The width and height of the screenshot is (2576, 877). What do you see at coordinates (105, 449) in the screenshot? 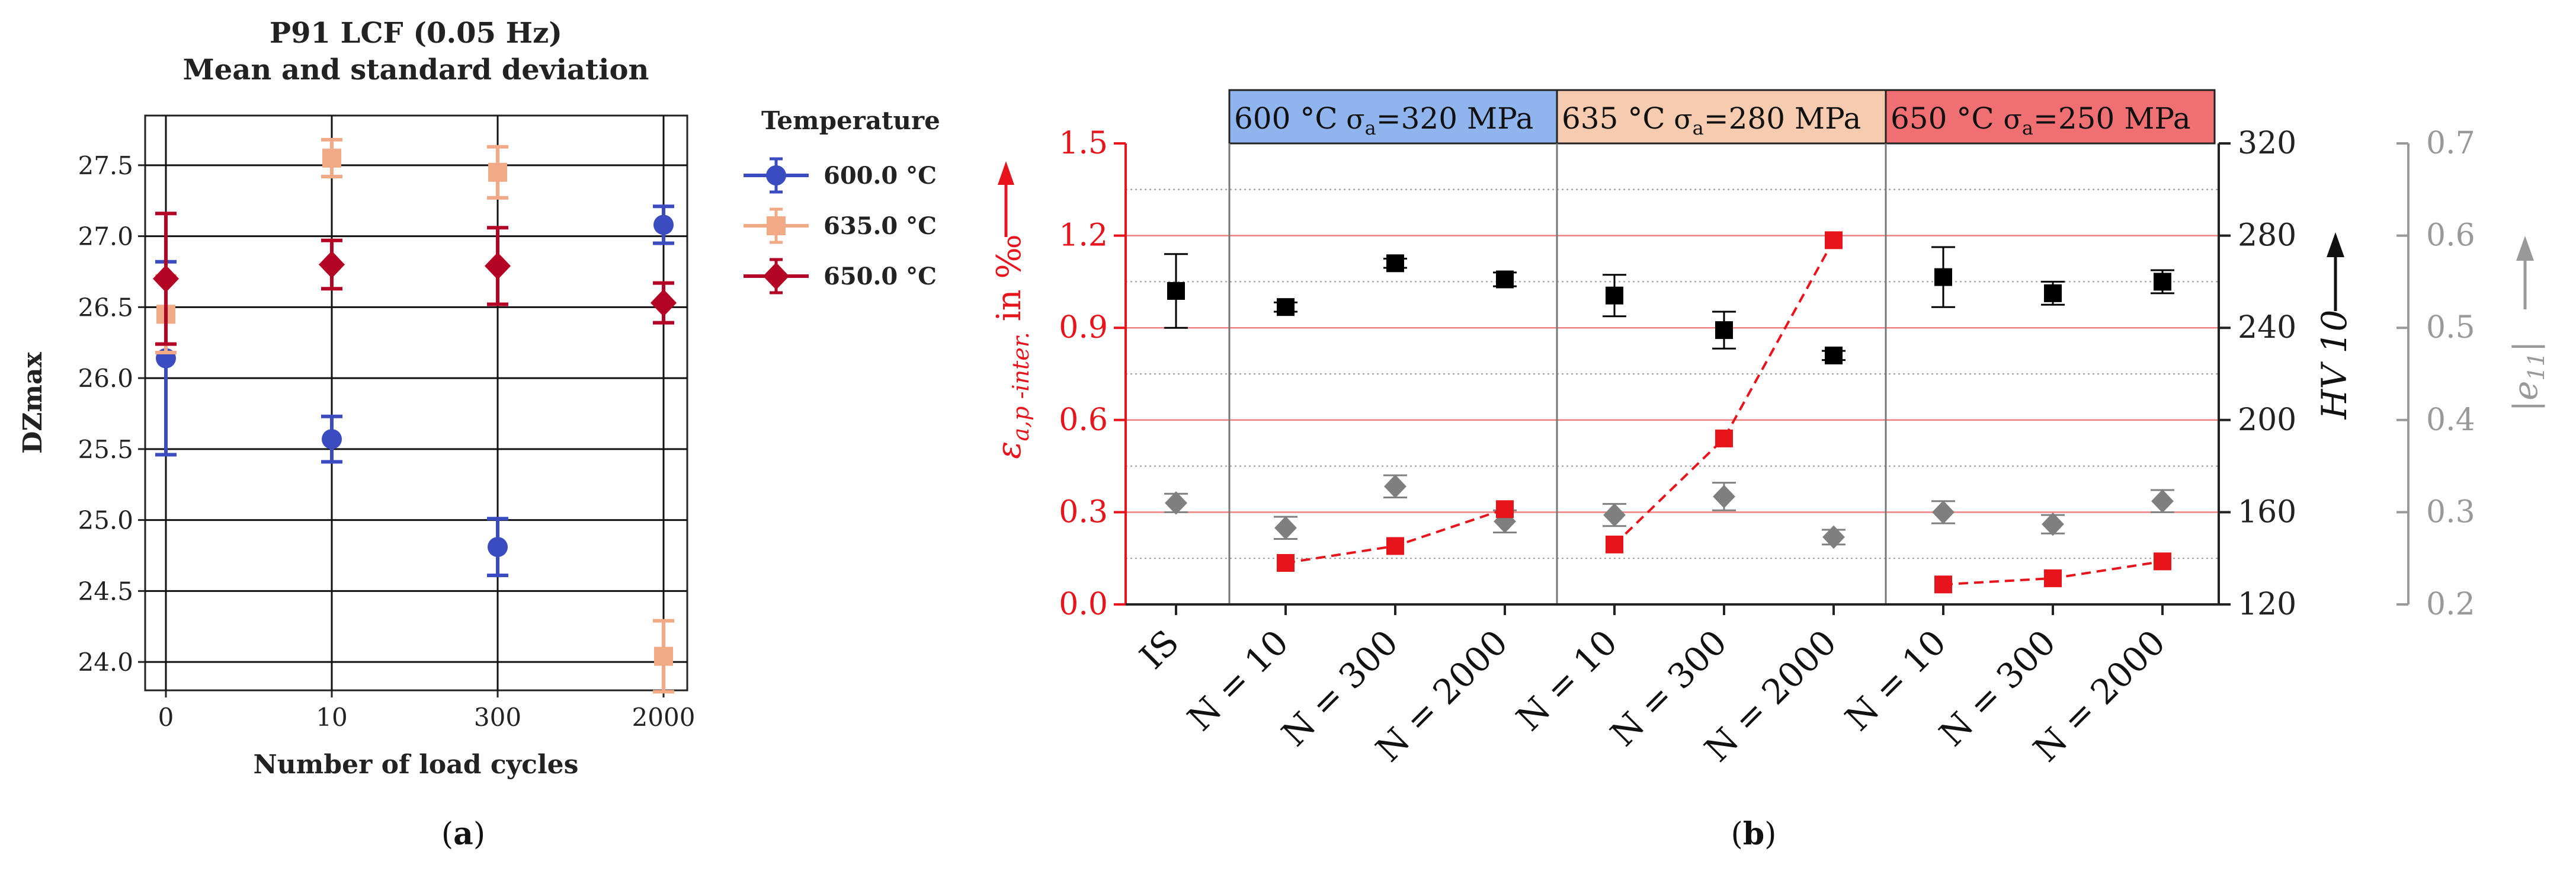
I see `y-tick-label: 25.5` at bounding box center [105, 449].